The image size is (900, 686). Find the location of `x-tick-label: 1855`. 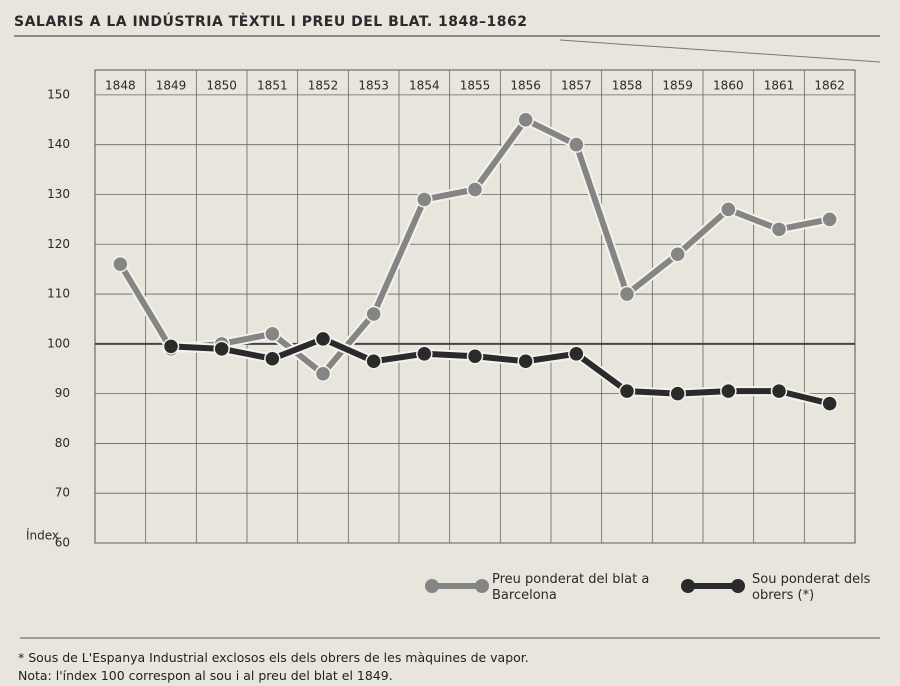

x-tick-label: 1855 is located at coordinates (475, 86).